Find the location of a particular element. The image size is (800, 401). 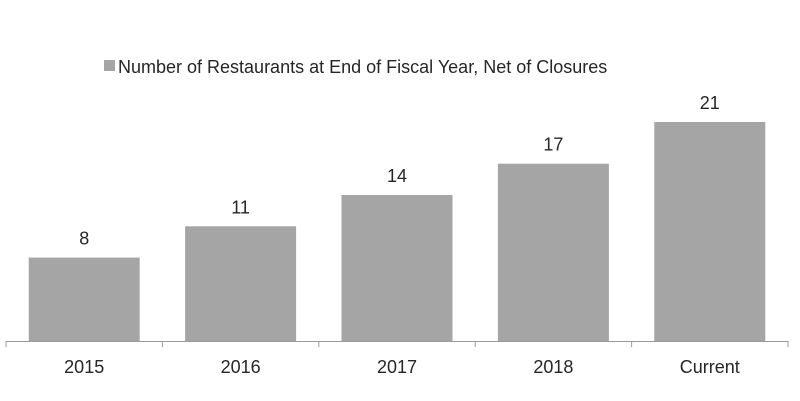

x-axis-tick-labels: 2015 2016 2017 2018 Current is located at coordinates (402, 367).